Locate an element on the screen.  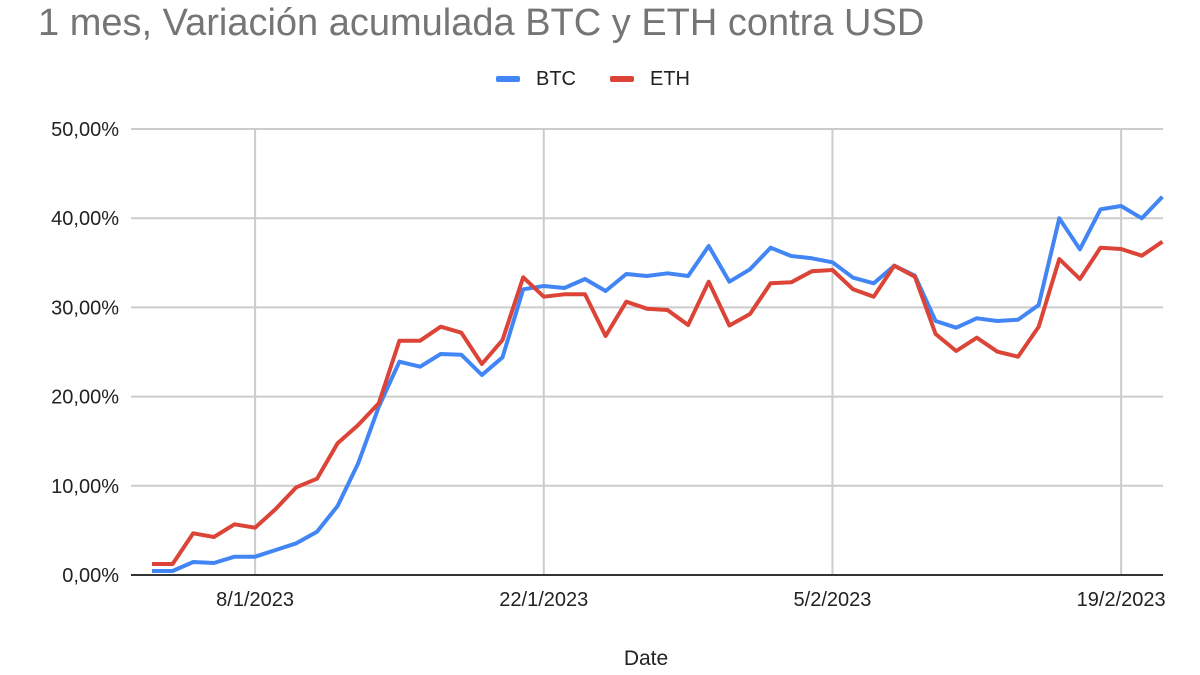
y-tick-label: 50,00% is located at coordinates (85, 130).